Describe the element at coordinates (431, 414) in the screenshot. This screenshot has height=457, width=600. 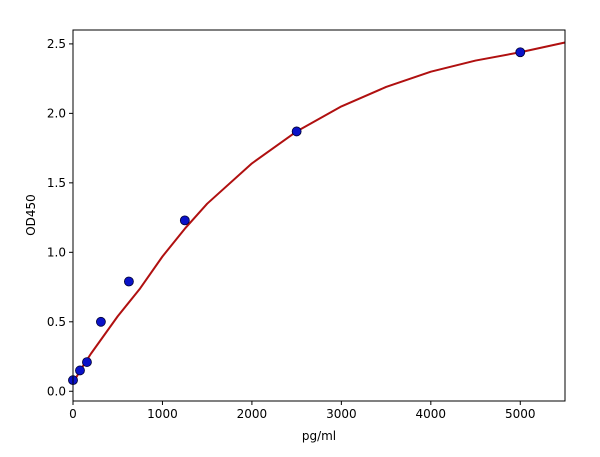
I see `x-tick-label: 4000` at that location.